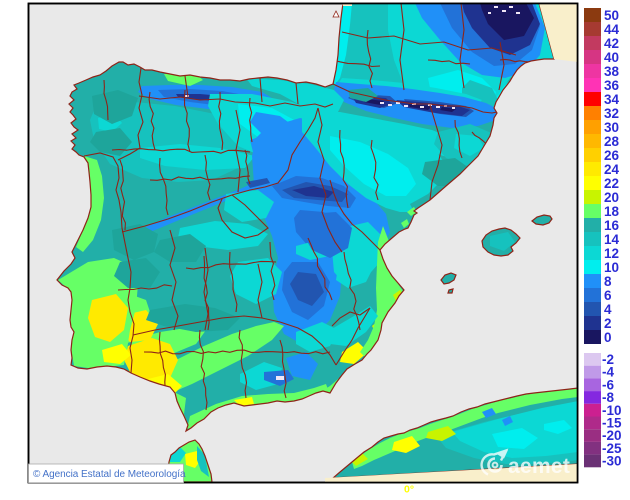 This screenshot has height=500, width=630. What do you see at coordinates (612, 211) in the screenshot?
I see `svg-text: 18` at bounding box center [612, 211].